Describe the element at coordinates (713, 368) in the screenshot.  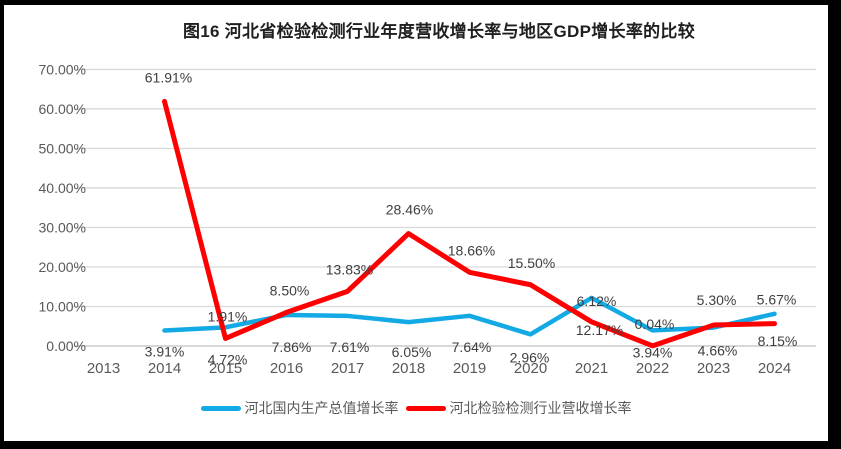
I see `x-tick-label: 2023` at that location.